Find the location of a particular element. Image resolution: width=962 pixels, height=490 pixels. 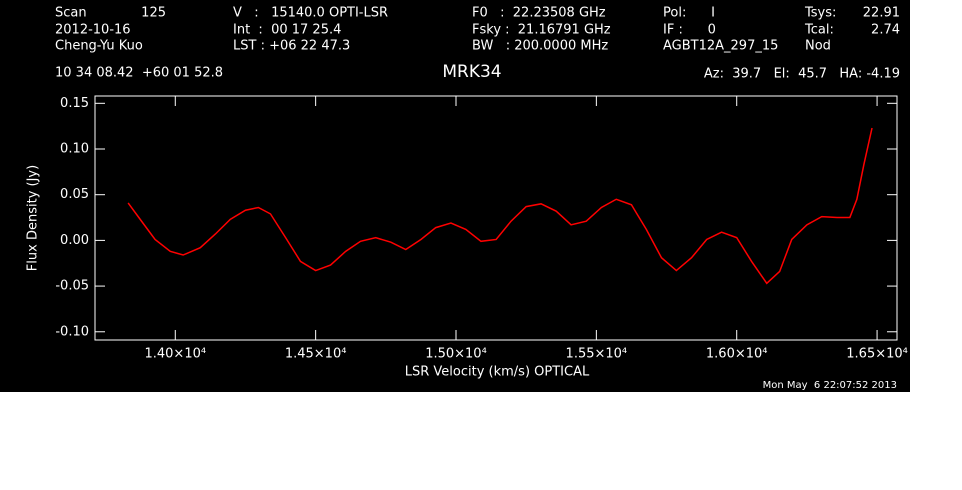

x-axis-label: LSR Velocity (km/s) OPTICAL is located at coordinates (497, 372).